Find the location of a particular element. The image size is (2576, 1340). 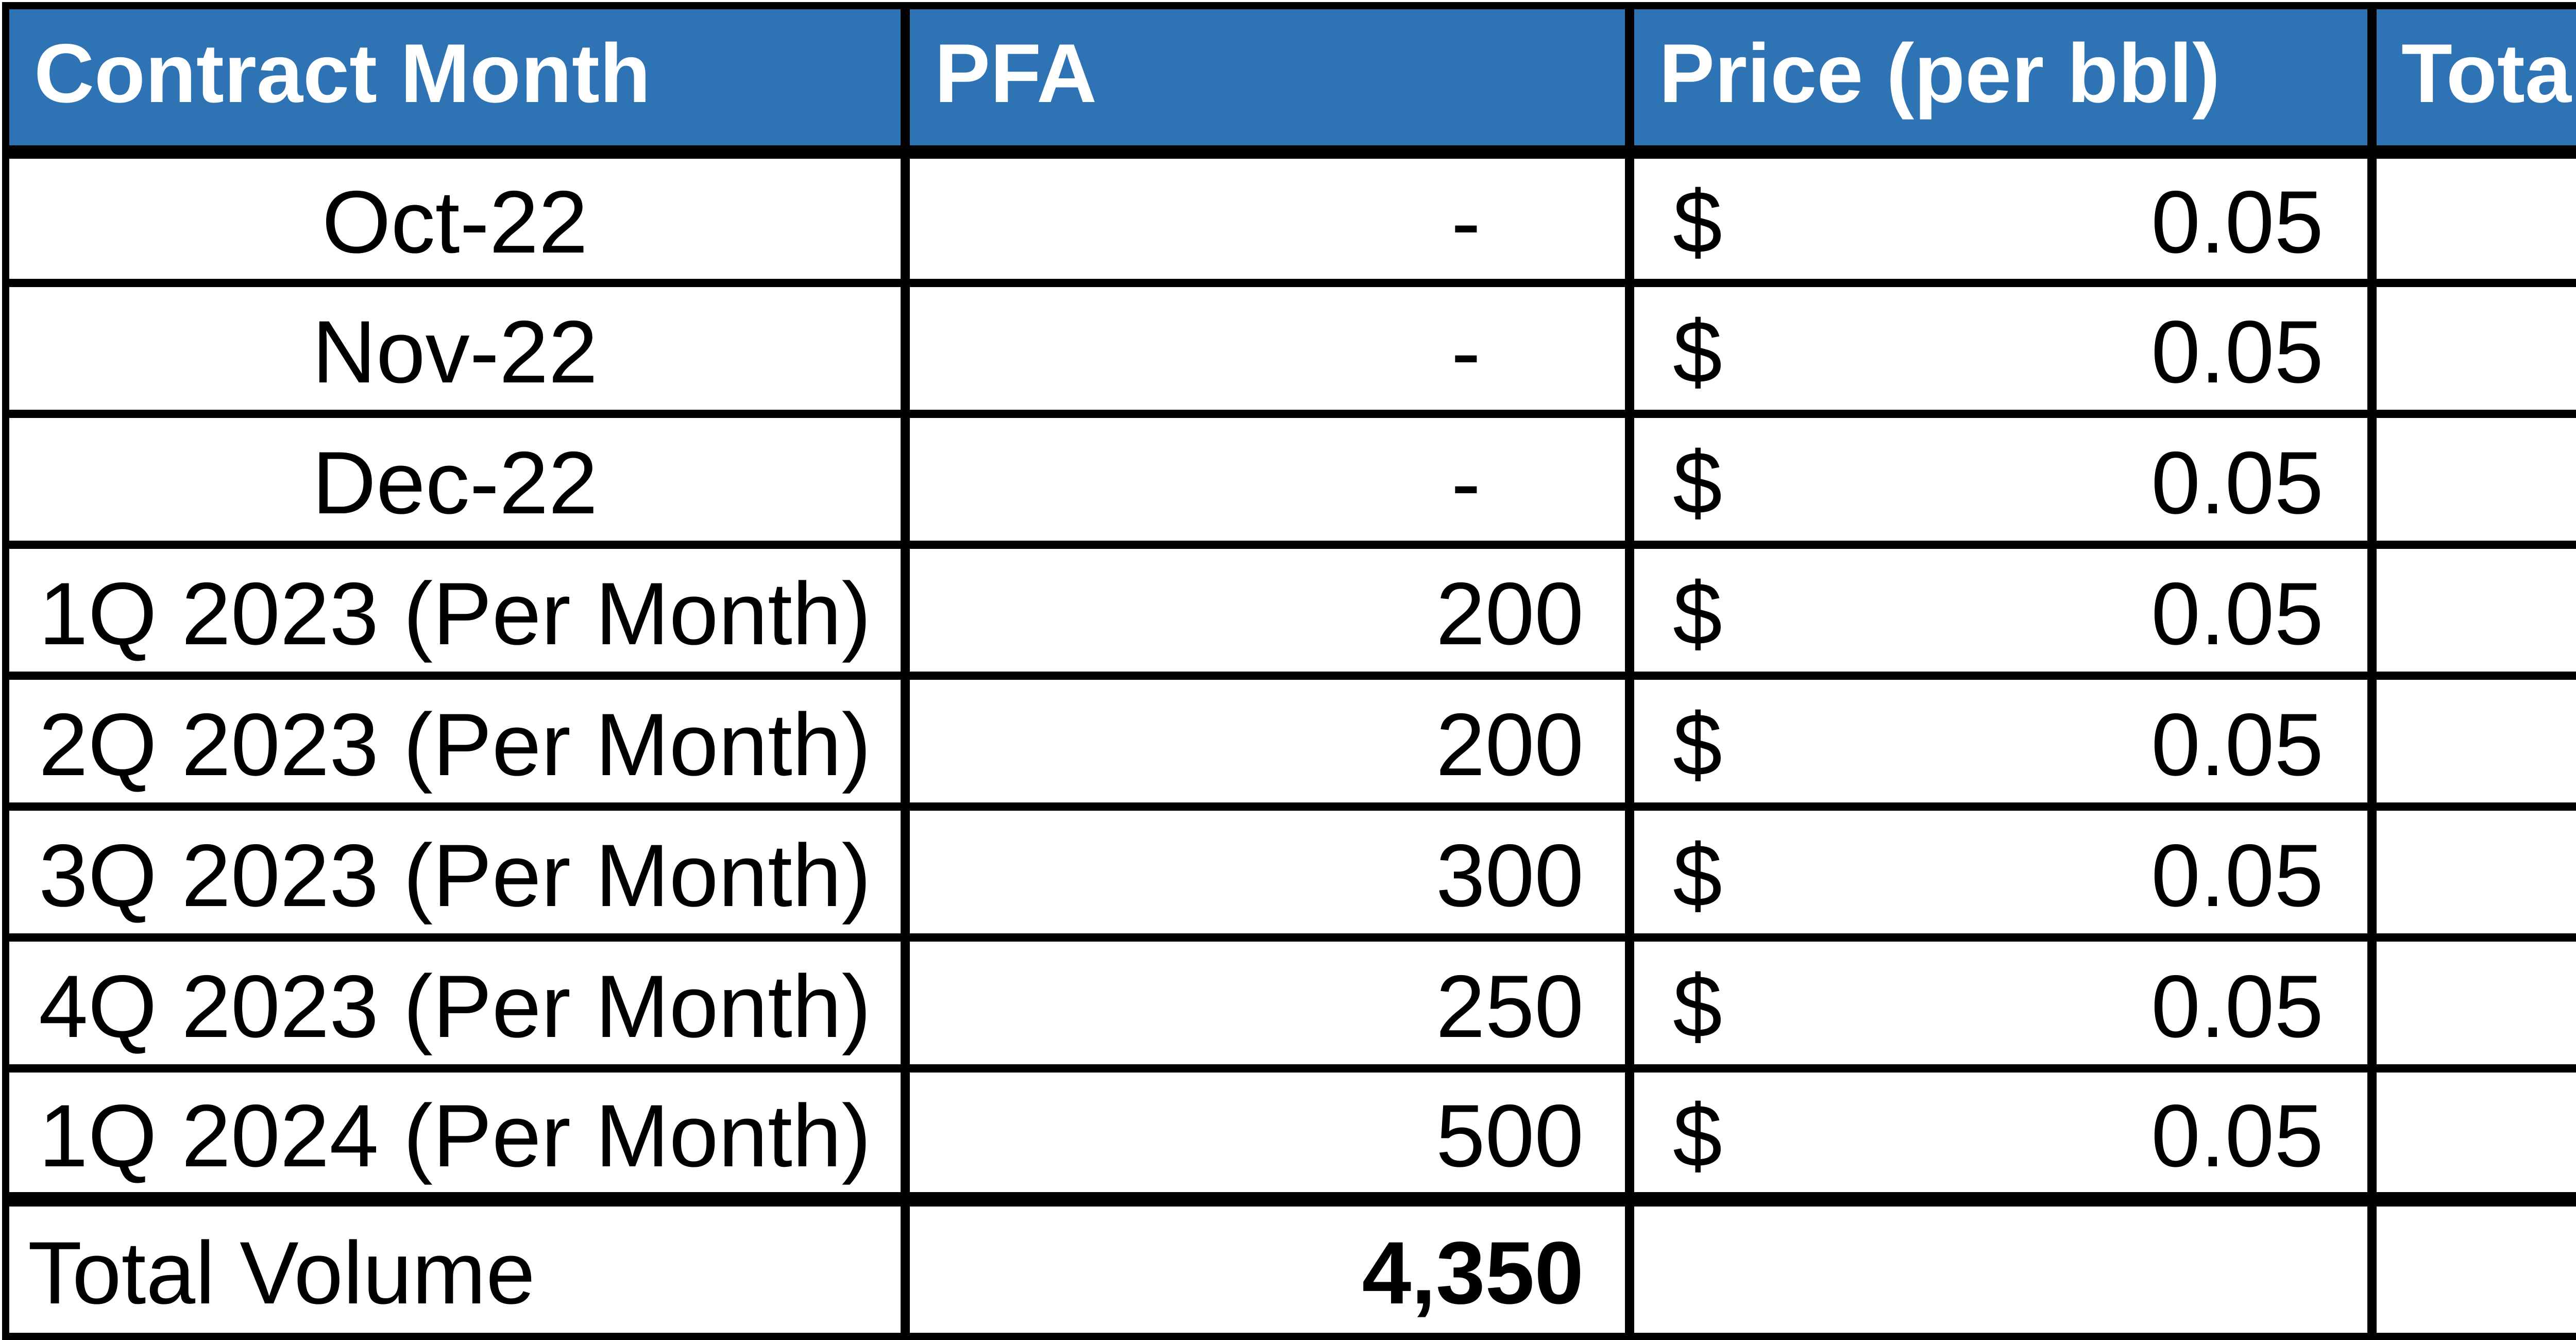

table-row: 2Q 2023 (Per Month) 200 $ 0.05 600 is located at coordinates (1289, 741).